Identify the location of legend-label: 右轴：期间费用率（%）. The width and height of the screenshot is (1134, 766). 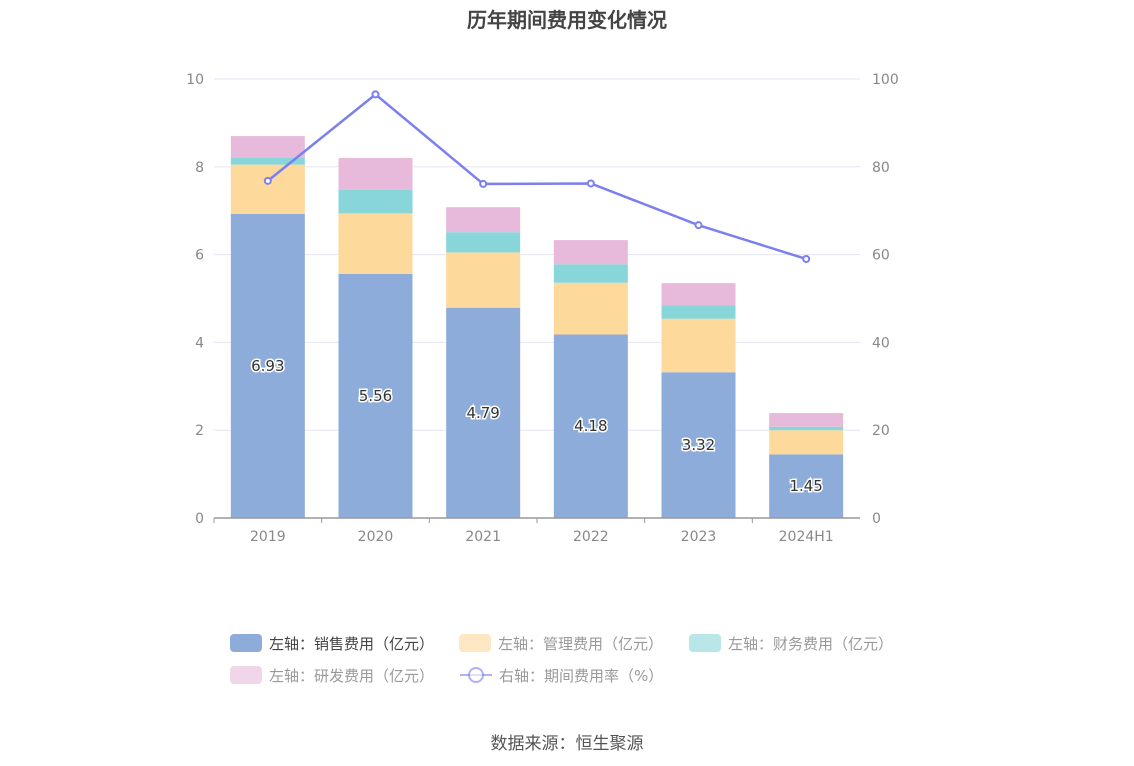
(581, 676).